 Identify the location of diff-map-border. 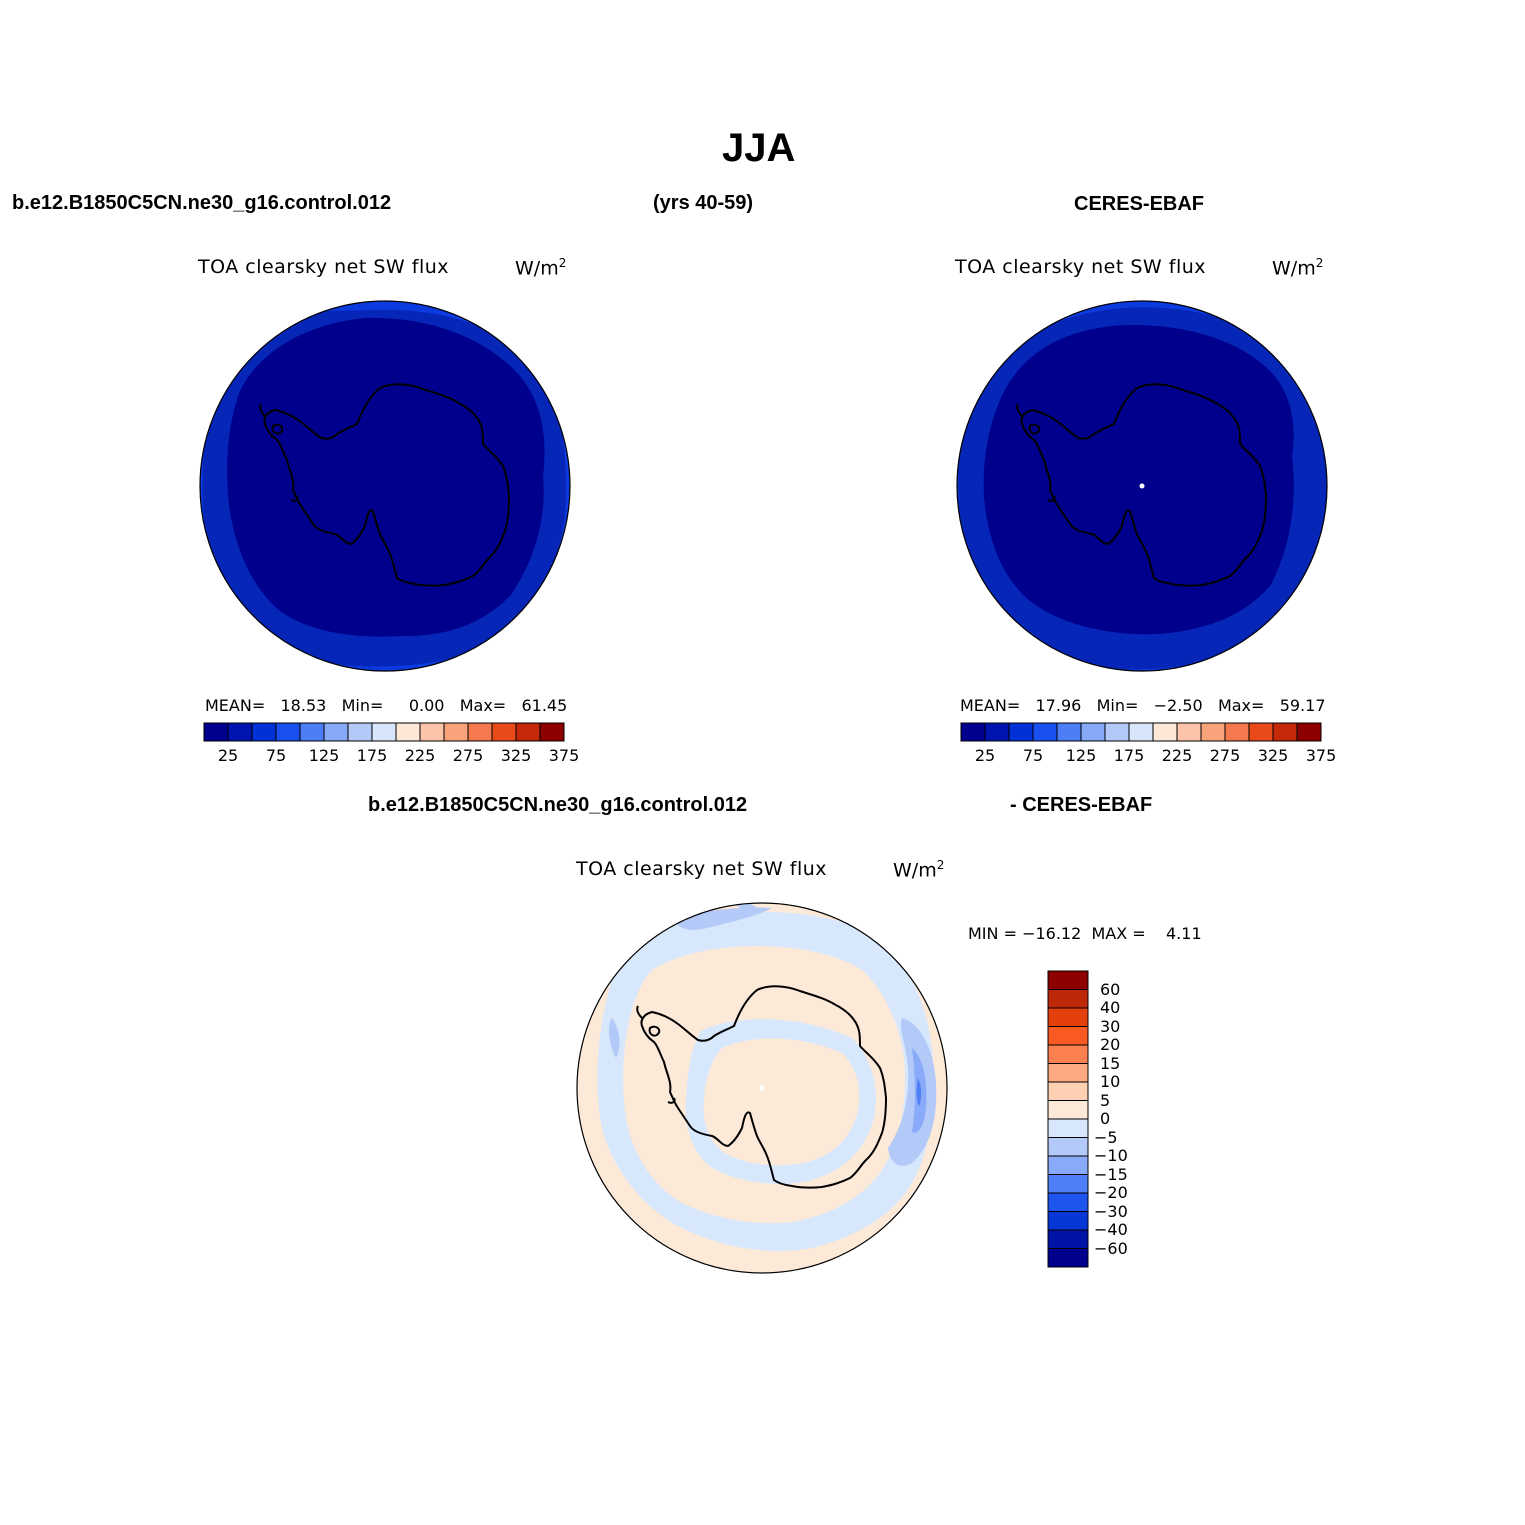
(762, 1088).